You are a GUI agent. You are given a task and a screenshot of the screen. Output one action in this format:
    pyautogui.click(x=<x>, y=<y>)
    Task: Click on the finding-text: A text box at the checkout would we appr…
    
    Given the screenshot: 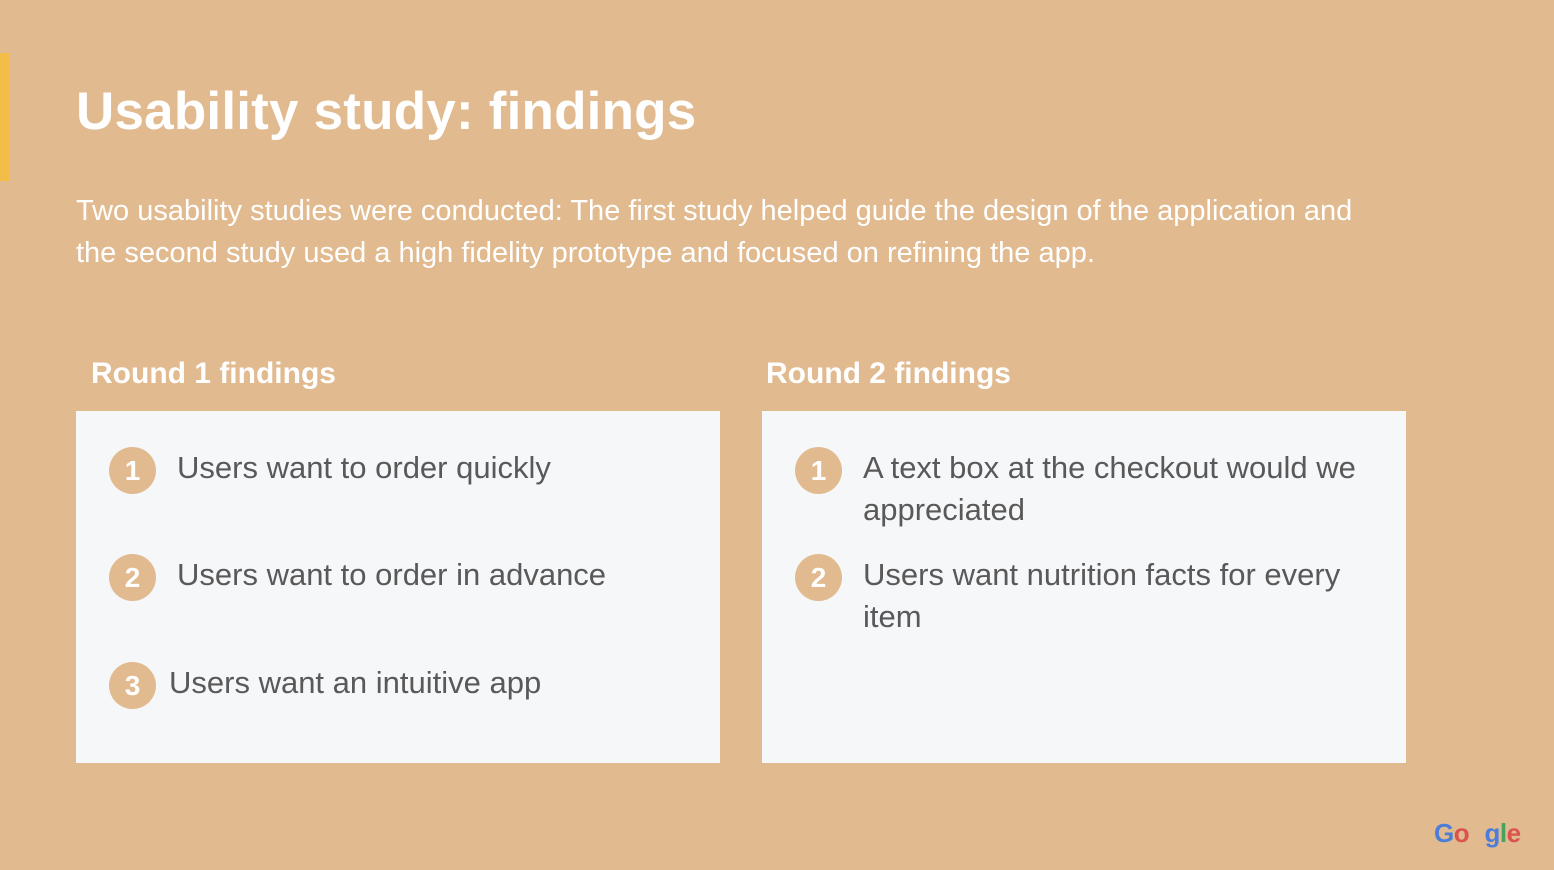 What is the action you would take?
    pyautogui.click(x=1109, y=488)
    